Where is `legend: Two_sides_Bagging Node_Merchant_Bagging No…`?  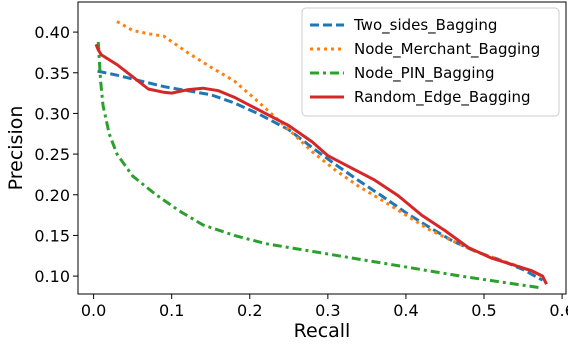 legend: Two_sides_Bagging Node_Merchant_Bagging No… is located at coordinates (430, 62).